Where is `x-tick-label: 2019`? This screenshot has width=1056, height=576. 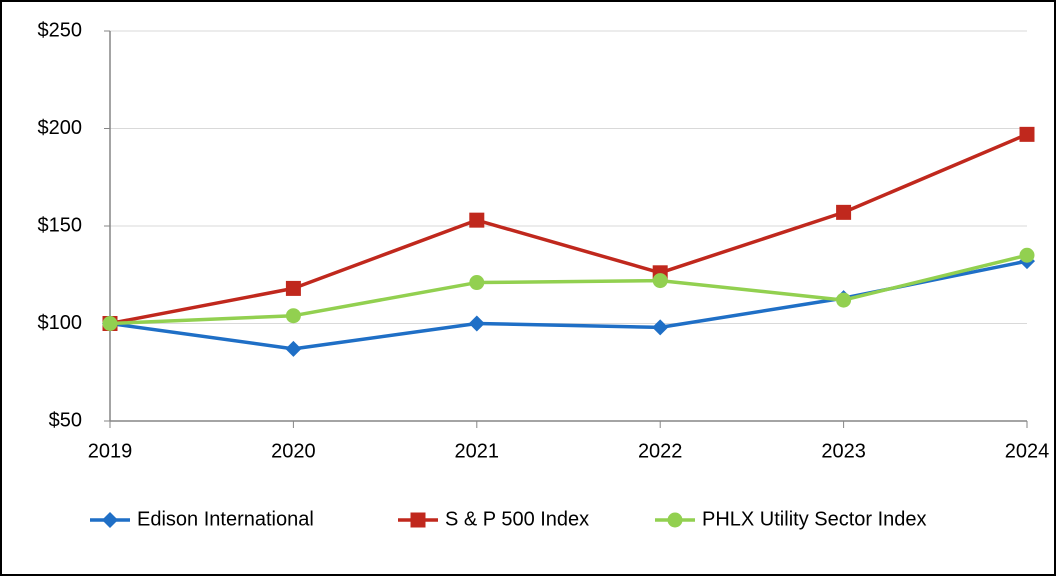
x-tick-label: 2019 is located at coordinates (110, 451).